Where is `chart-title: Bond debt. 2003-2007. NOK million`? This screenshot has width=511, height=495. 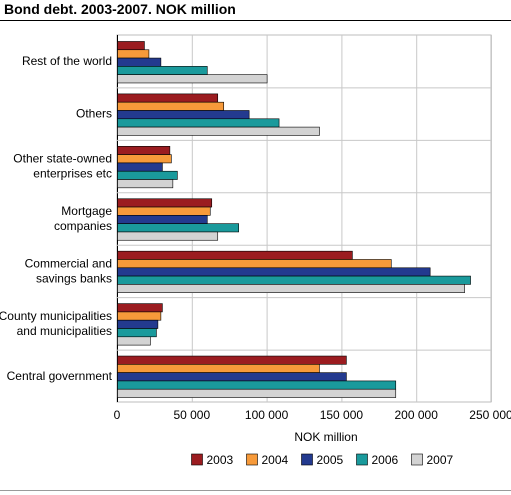
chart-title: Bond debt. 2003-2007. NOK million is located at coordinates (120, 9).